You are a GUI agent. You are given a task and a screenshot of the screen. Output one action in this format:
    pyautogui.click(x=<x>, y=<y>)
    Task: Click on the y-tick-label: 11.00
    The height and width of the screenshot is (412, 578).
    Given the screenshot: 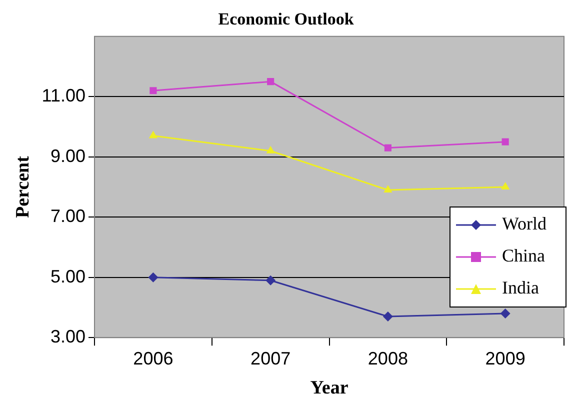 What is the action you would take?
    pyautogui.click(x=64, y=96)
    